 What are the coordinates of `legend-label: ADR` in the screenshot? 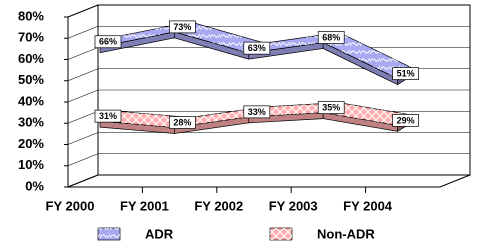 It's located at (159, 233).